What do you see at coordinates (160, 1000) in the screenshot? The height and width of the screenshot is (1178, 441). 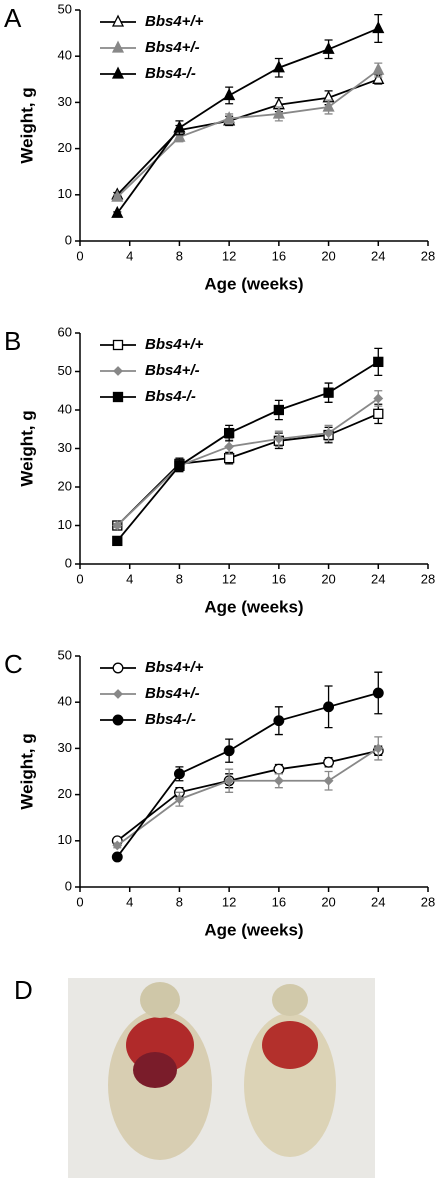 I see `mouse-left-head` at bounding box center [160, 1000].